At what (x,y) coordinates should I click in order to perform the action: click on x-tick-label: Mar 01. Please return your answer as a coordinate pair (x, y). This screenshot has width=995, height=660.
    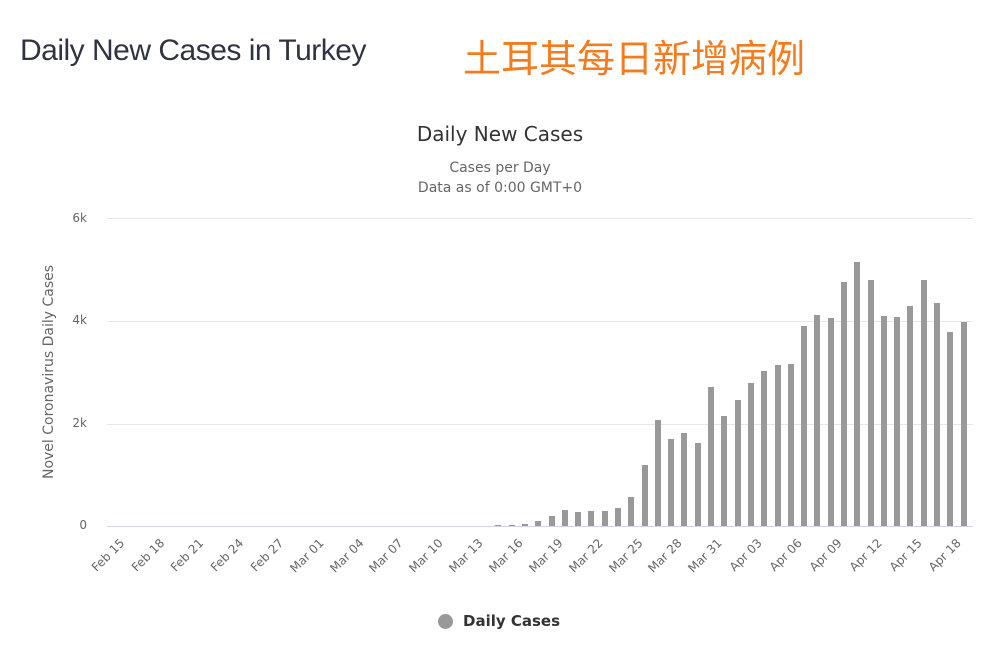
    Looking at the image, I should click on (306, 556).